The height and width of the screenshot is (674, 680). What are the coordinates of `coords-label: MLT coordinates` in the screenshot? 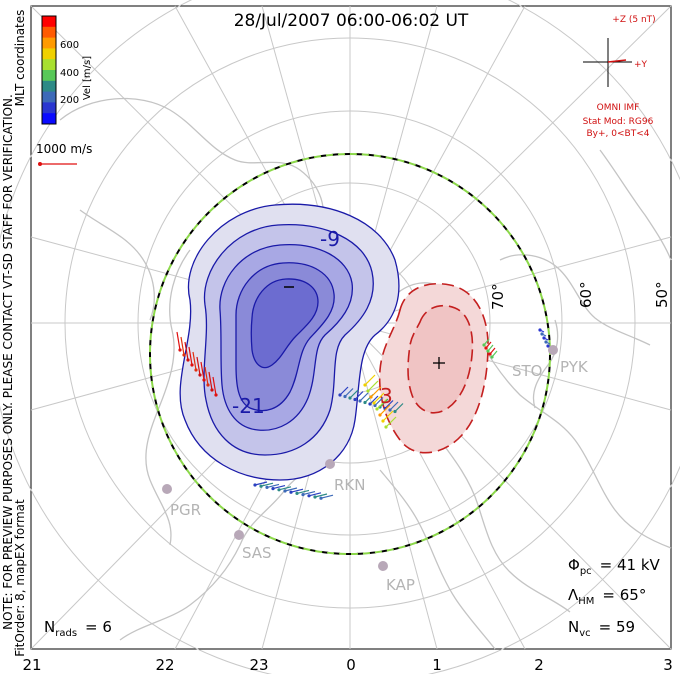 It's located at (20, 58).